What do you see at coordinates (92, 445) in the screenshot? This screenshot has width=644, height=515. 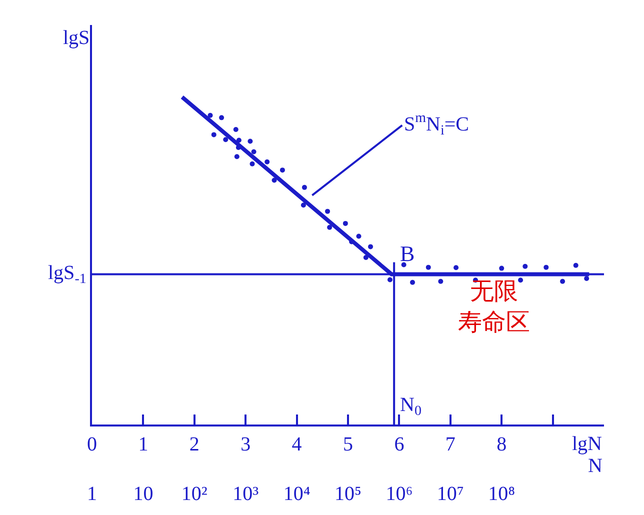 I see `x-tick-label: 0` at bounding box center [92, 445].